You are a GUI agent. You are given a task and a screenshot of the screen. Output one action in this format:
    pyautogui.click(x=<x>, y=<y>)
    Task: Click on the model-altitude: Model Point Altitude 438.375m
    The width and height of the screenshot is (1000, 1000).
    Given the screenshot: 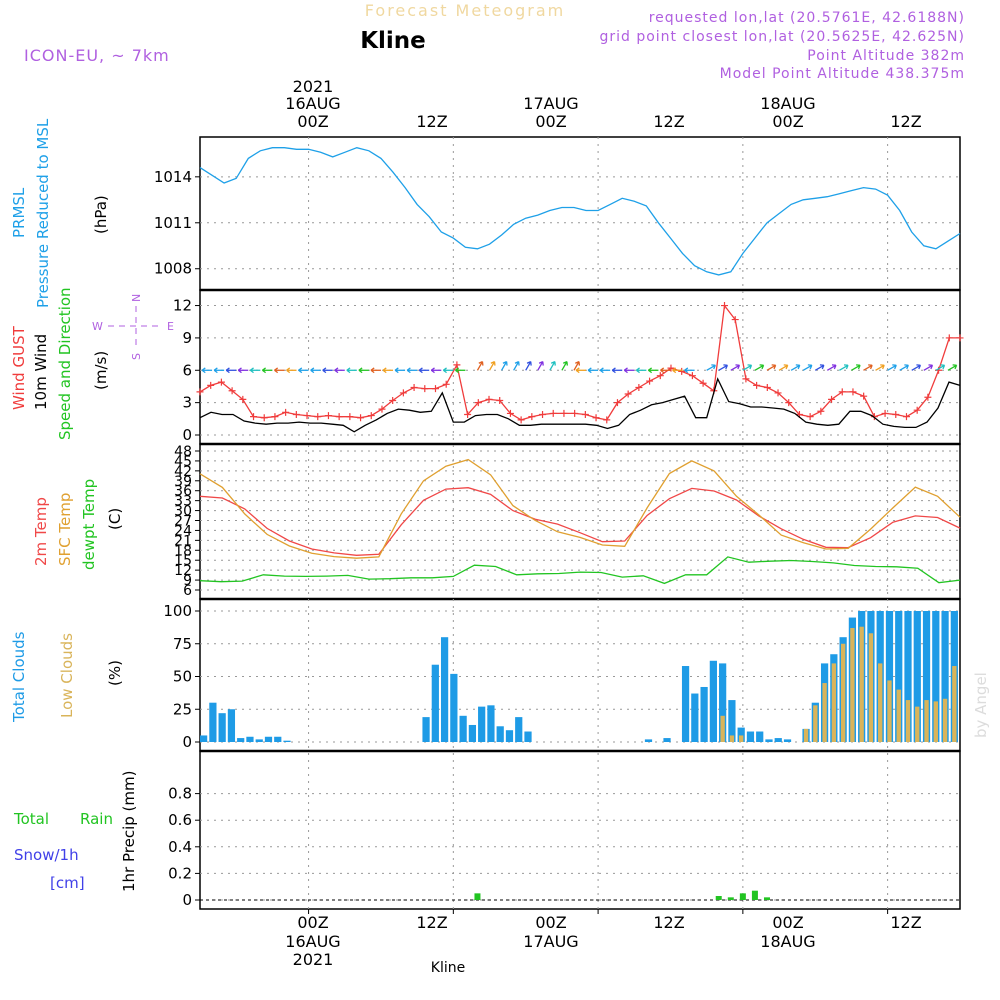 What is the action you would take?
    pyautogui.click(x=842, y=74)
    